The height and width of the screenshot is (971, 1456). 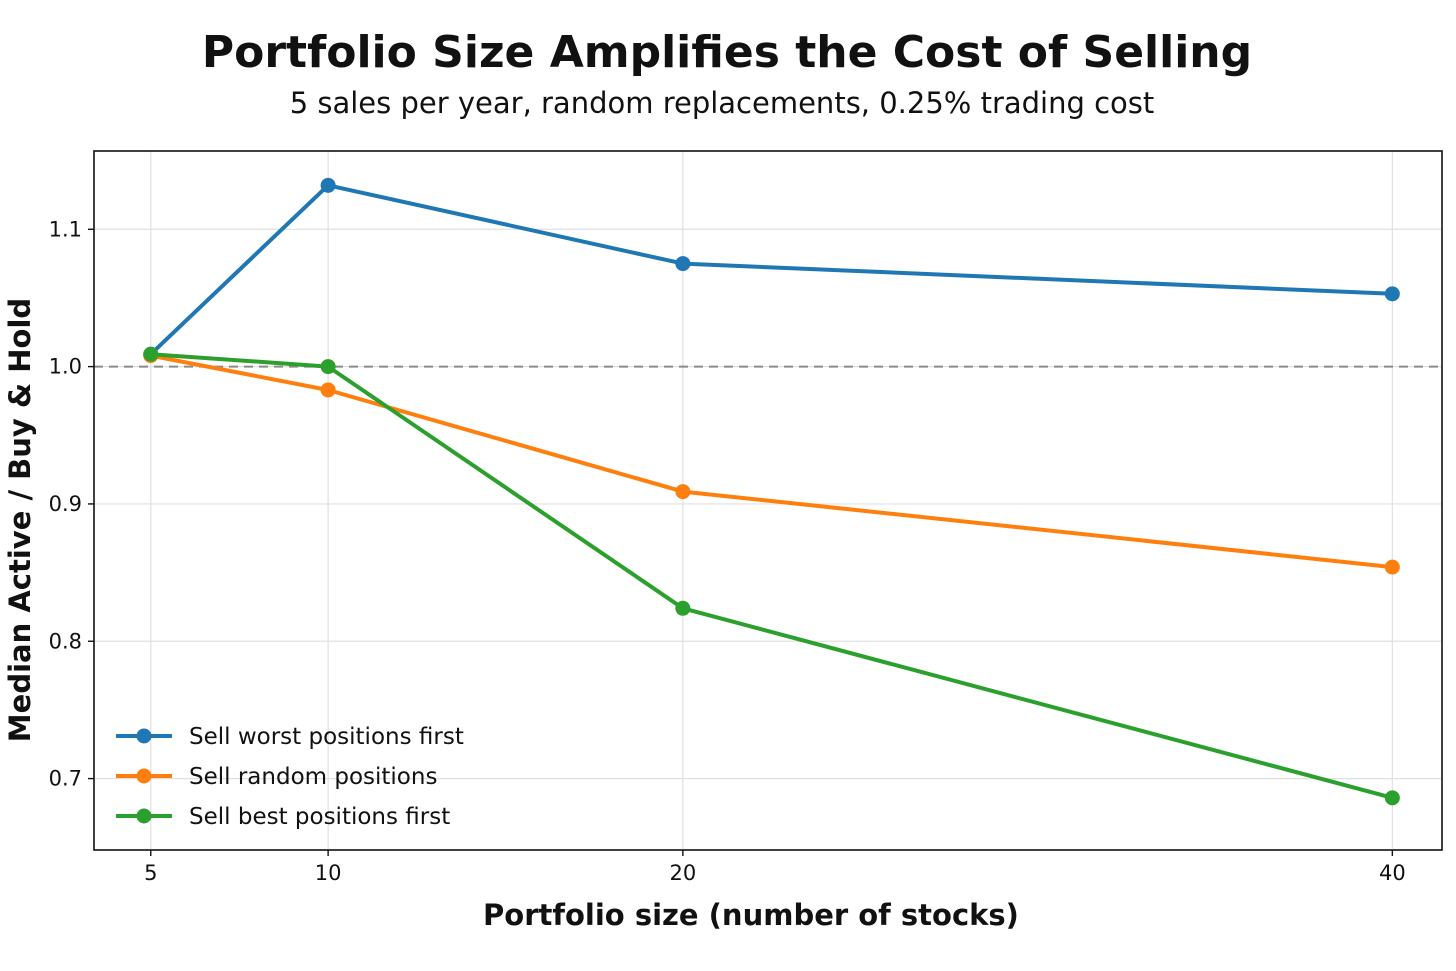 What do you see at coordinates (326, 737) in the screenshot?
I see `legend-label: Sell worst positions first` at bounding box center [326, 737].